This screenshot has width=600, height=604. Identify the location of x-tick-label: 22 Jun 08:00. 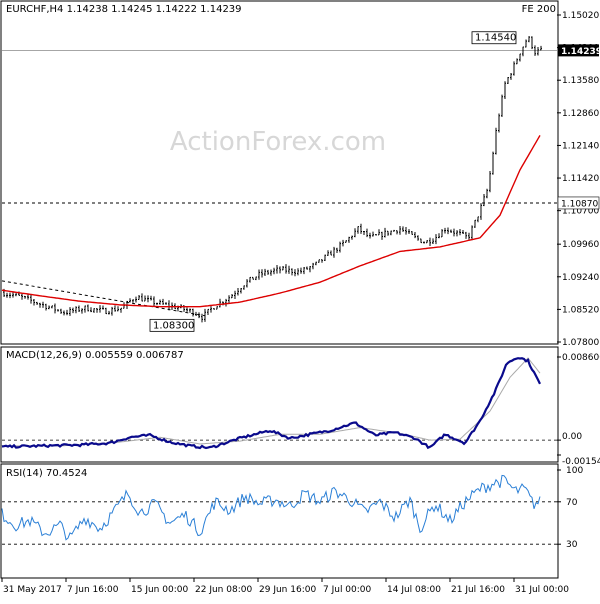
(223, 590).